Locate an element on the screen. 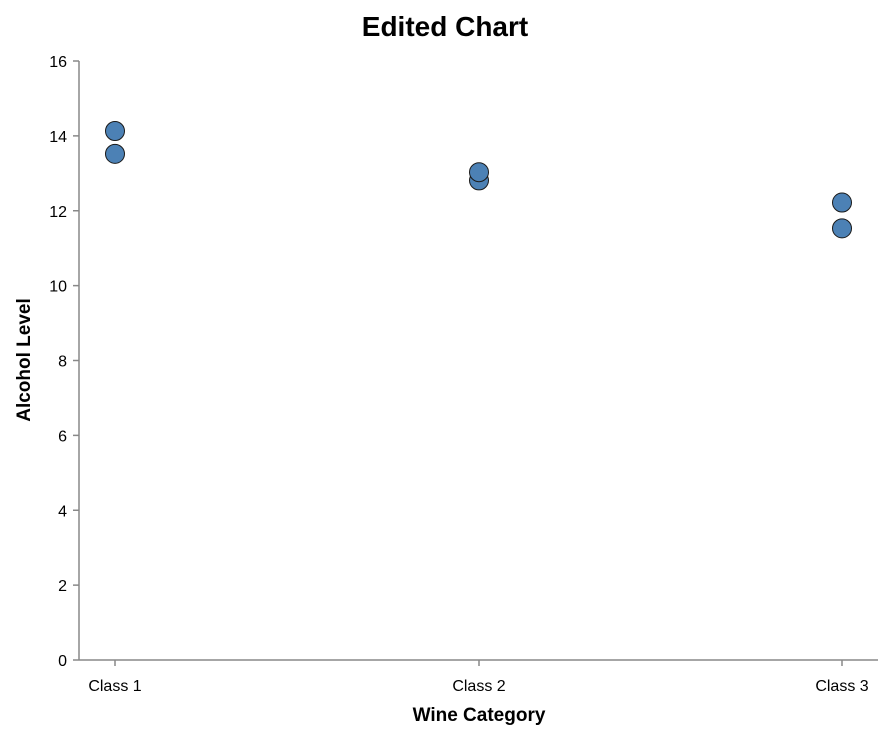  y-tick-label: 0 is located at coordinates (62, 661).